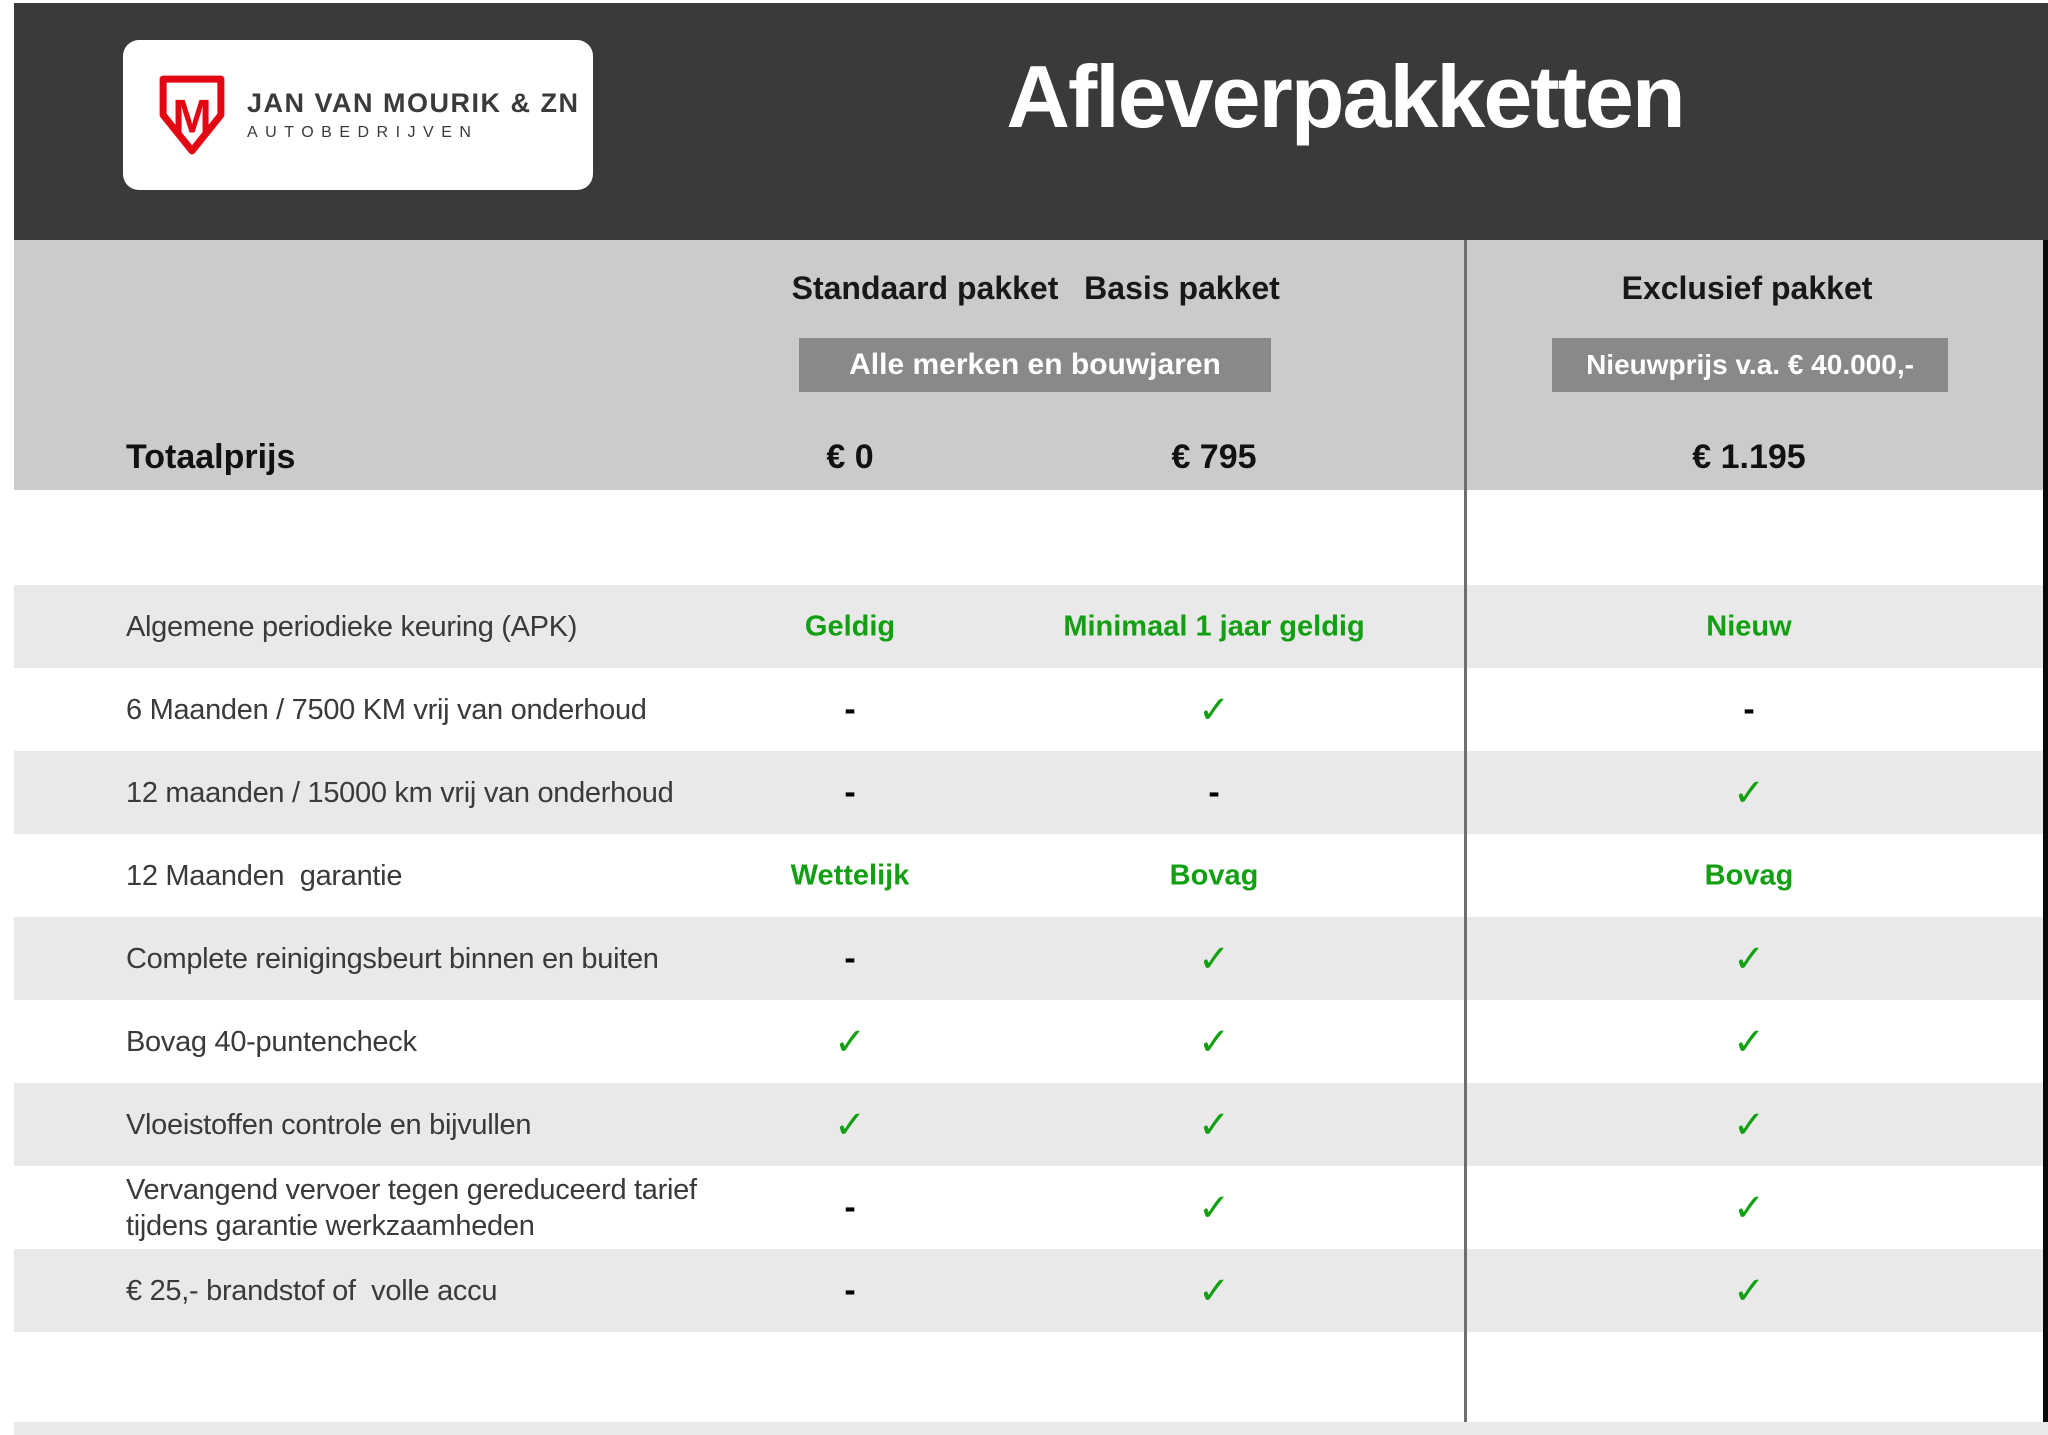 Image resolution: width=2048 pixels, height=1435 pixels. What do you see at coordinates (264, 875) in the screenshot?
I see `feature-label: 12 Maanden garantie` at bounding box center [264, 875].